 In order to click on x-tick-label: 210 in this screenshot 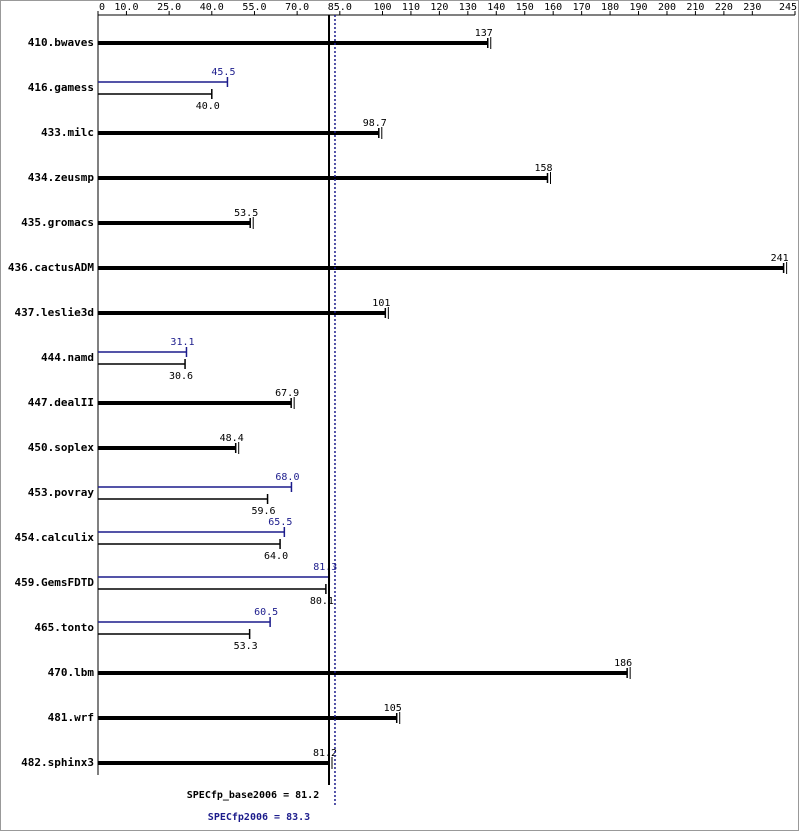, I will do `click(695, 7)`.